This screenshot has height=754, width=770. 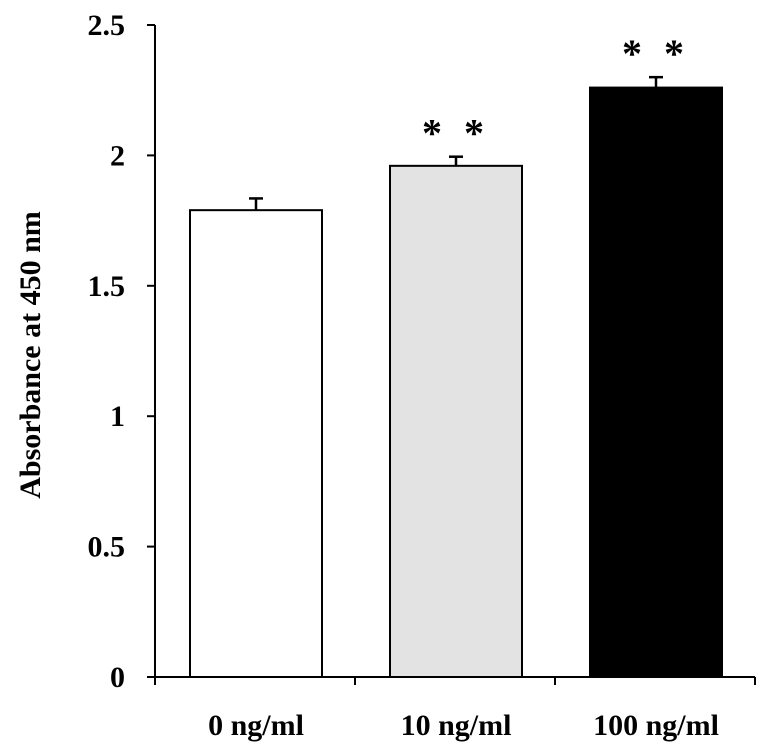 I want to click on y-axis-label: Absorbance at 450 nm, so click(x=30, y=355).